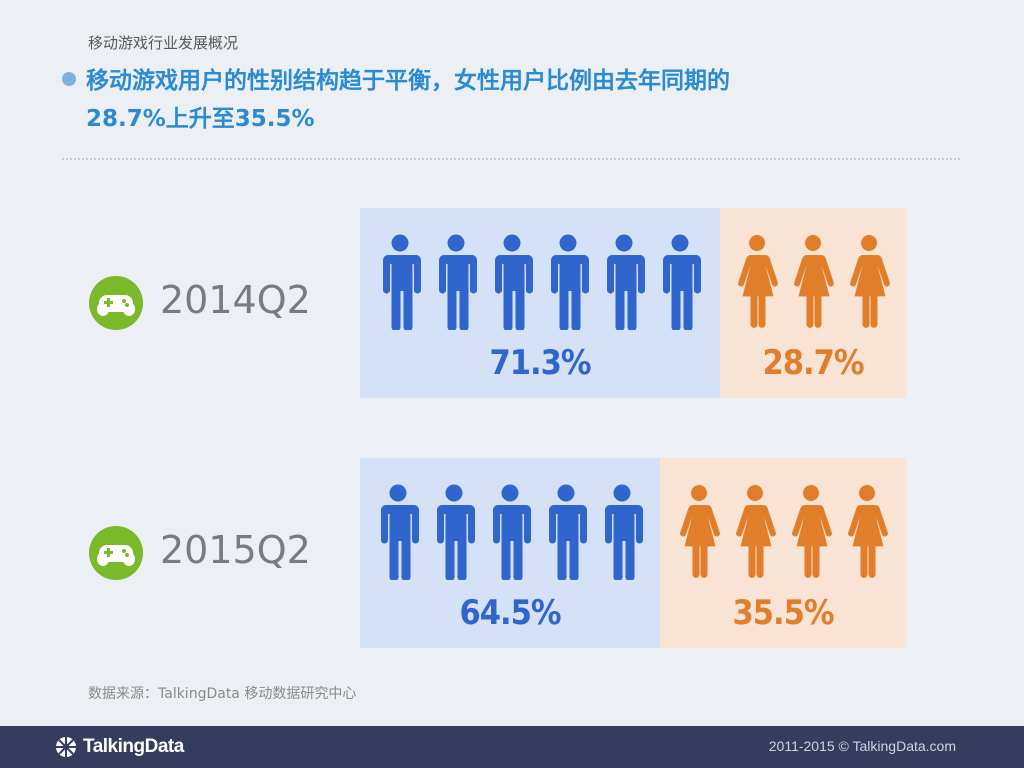  What do you see at coordinates (510, 613) in the screenshot?
I see `male-percentage: 64.5%` at bounding box center [510, 613].